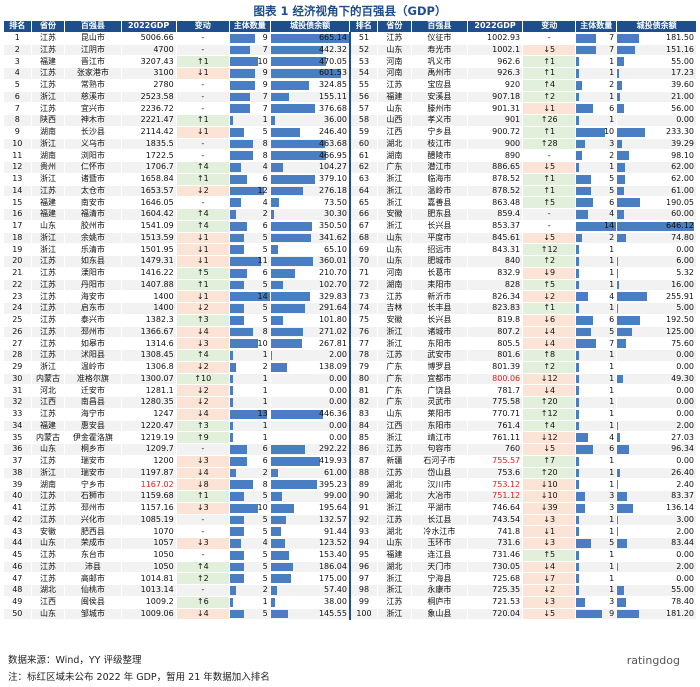 Image resolution: width=700 pixels, height=687 pixels. What do you see at coordinates (495, 343) in the screenshot?
I see `gdp-cell: 805.5` at bounding box center [495, 343].